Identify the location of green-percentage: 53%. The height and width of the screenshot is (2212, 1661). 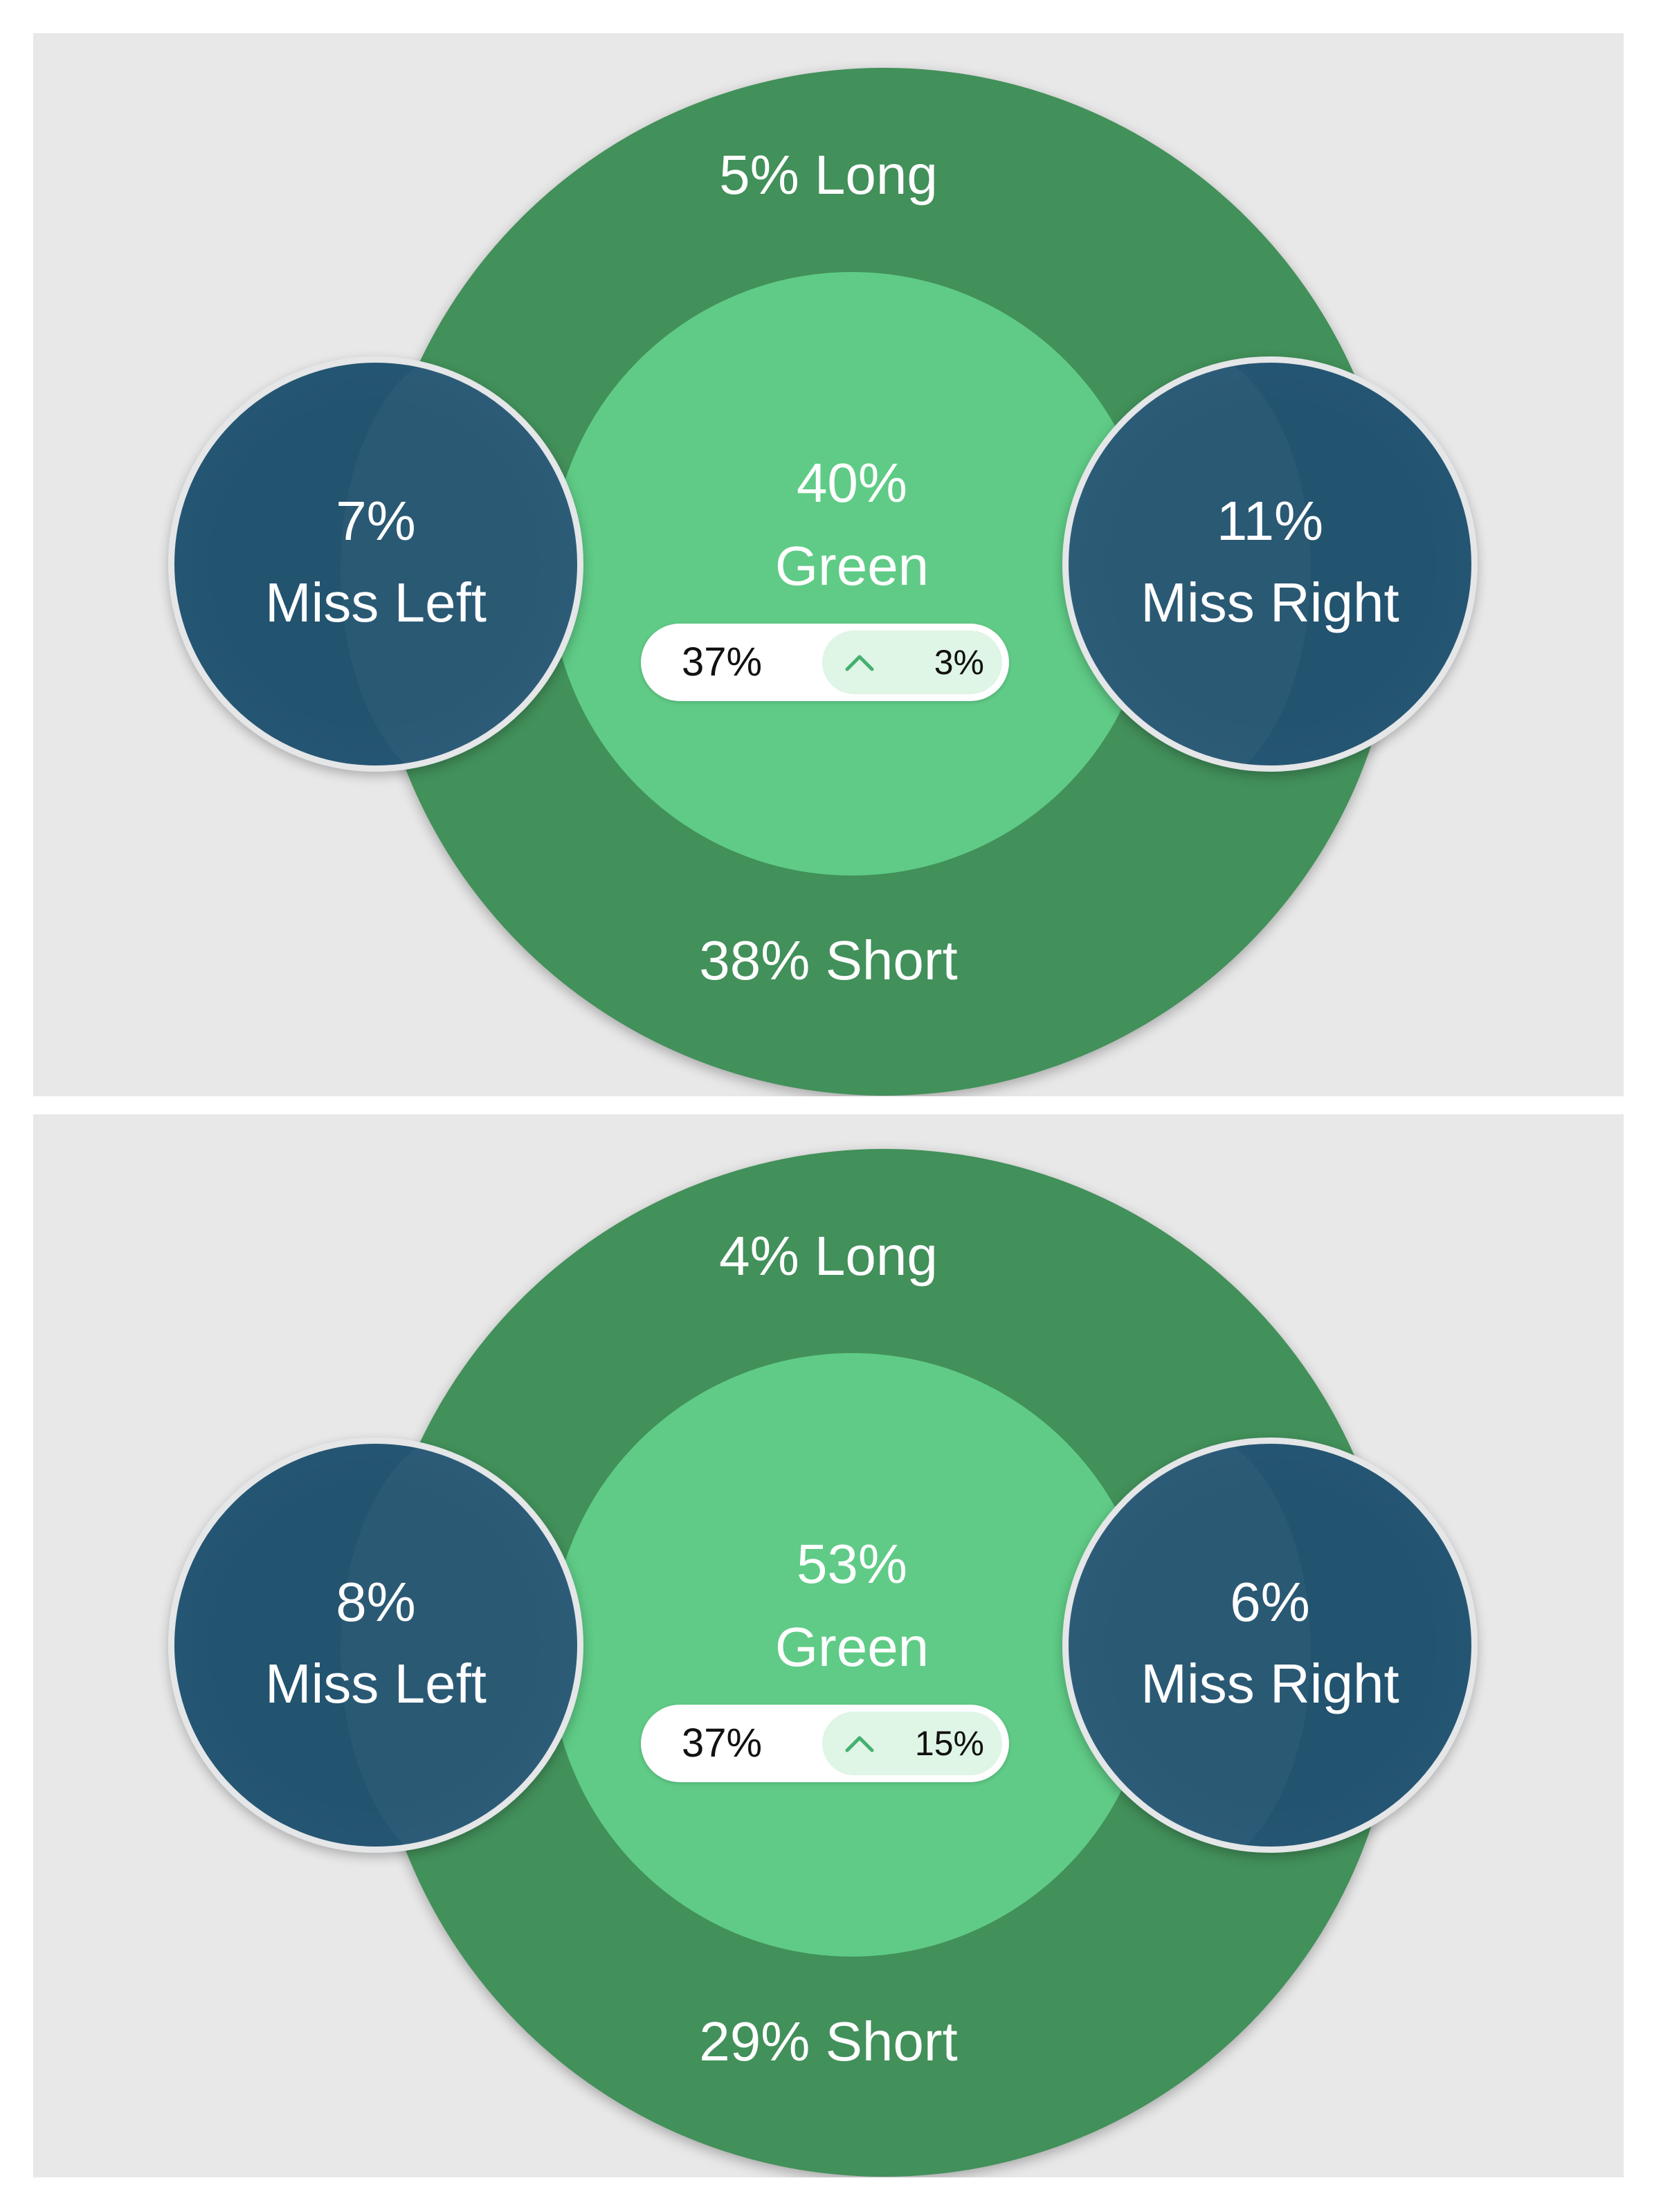
(852, 1564).